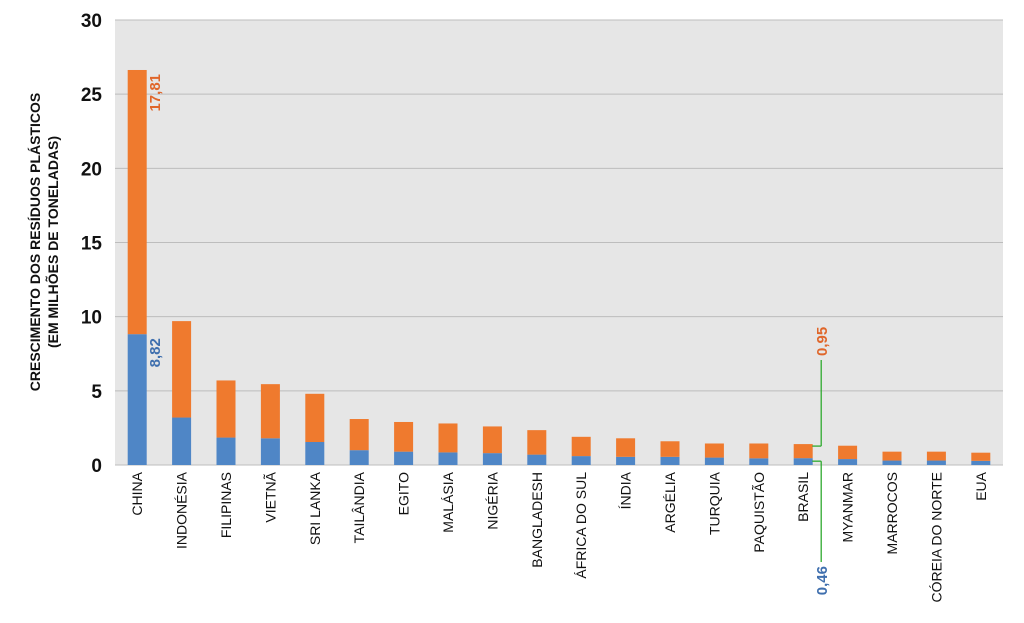 The width and height of the screenshot is (1024, 623). Describe the element at coordinates (315, 508) in the screenshot. I see `x-tick-label: SRI LANKA` at that location.